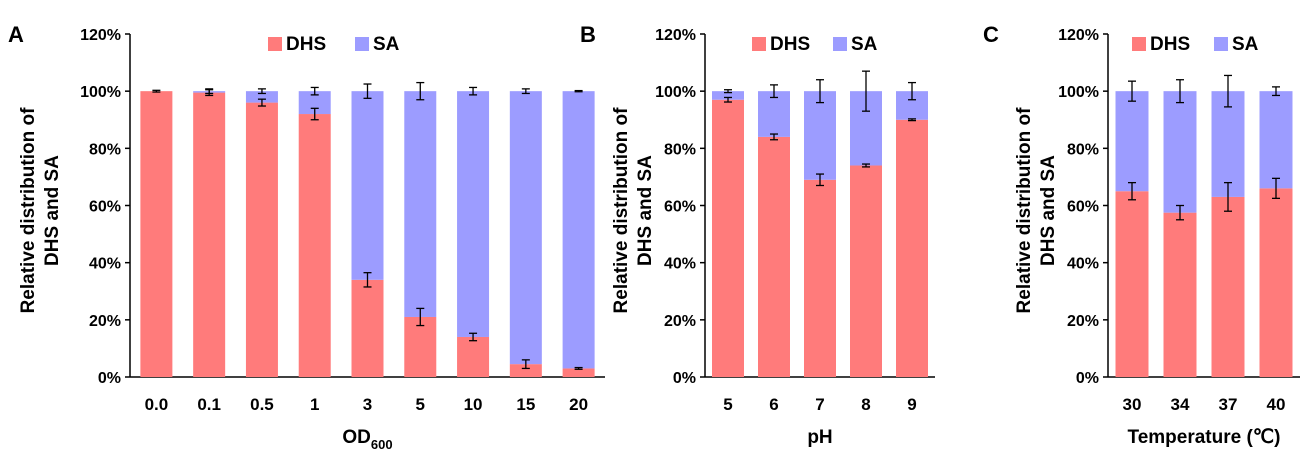  What do you see at coordinates (473, 404) in the screenshot?
I see `x-tick-label: 10` at bounding box center [473, 404].